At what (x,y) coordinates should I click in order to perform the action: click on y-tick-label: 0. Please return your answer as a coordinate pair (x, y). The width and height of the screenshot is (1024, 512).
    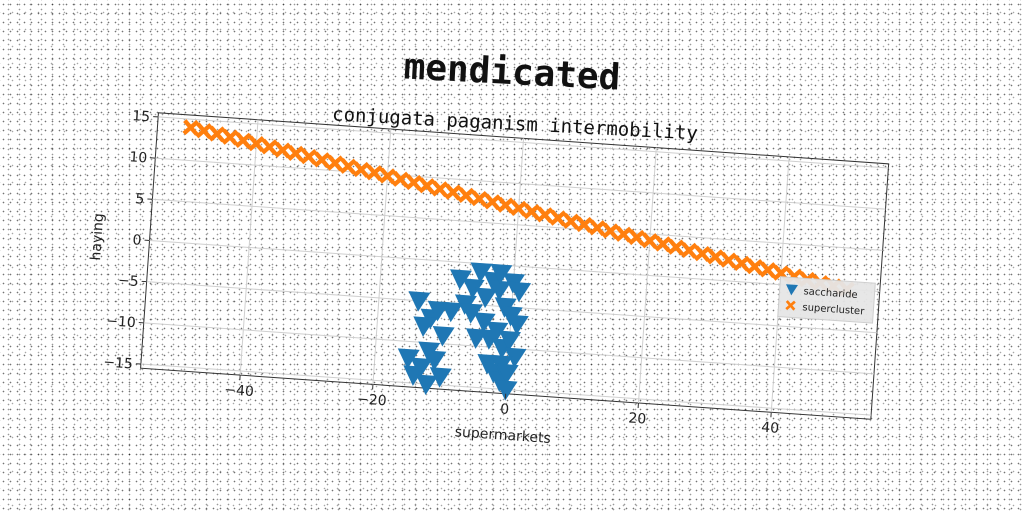
    Looking at the image, I should click on (137, 240).